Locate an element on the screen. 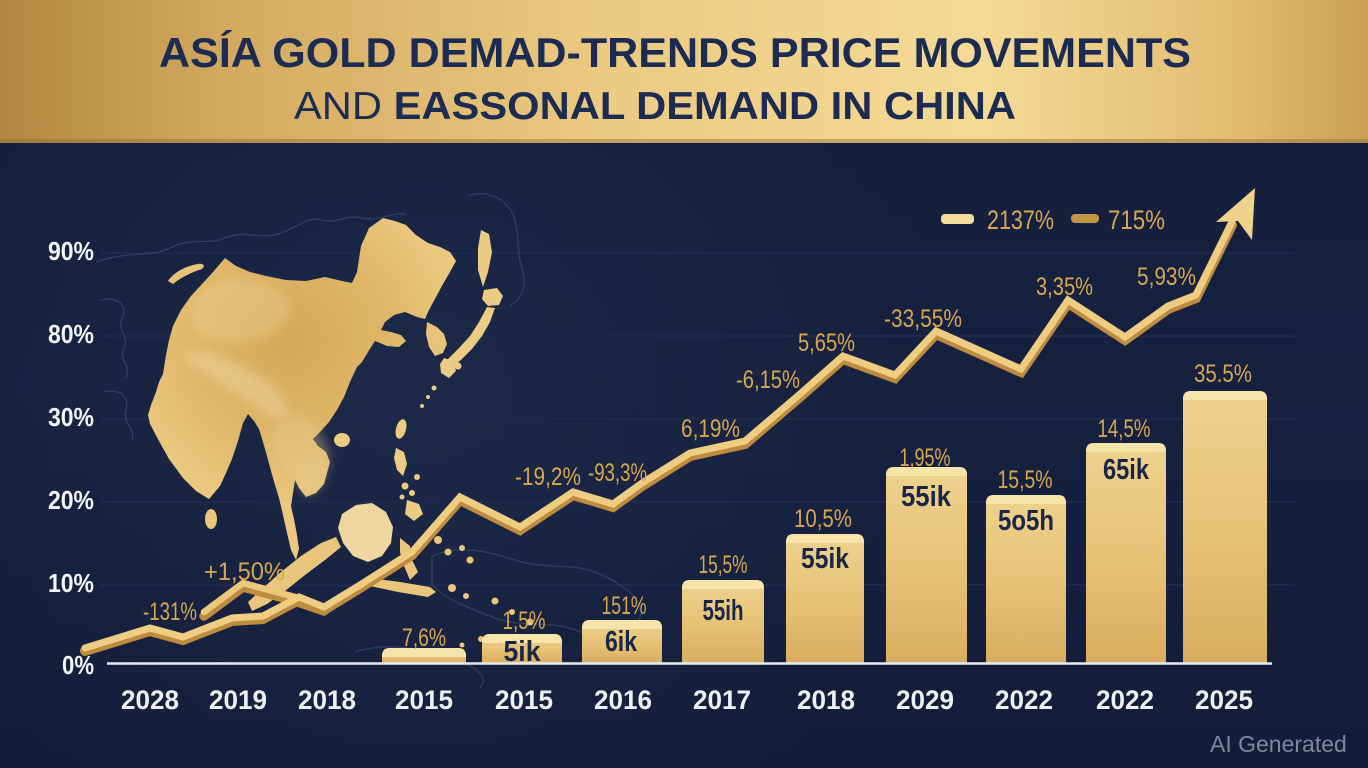 This screenshot has width=1368, height=768. svg-text: 55ih is located at coordinates (723, 611).